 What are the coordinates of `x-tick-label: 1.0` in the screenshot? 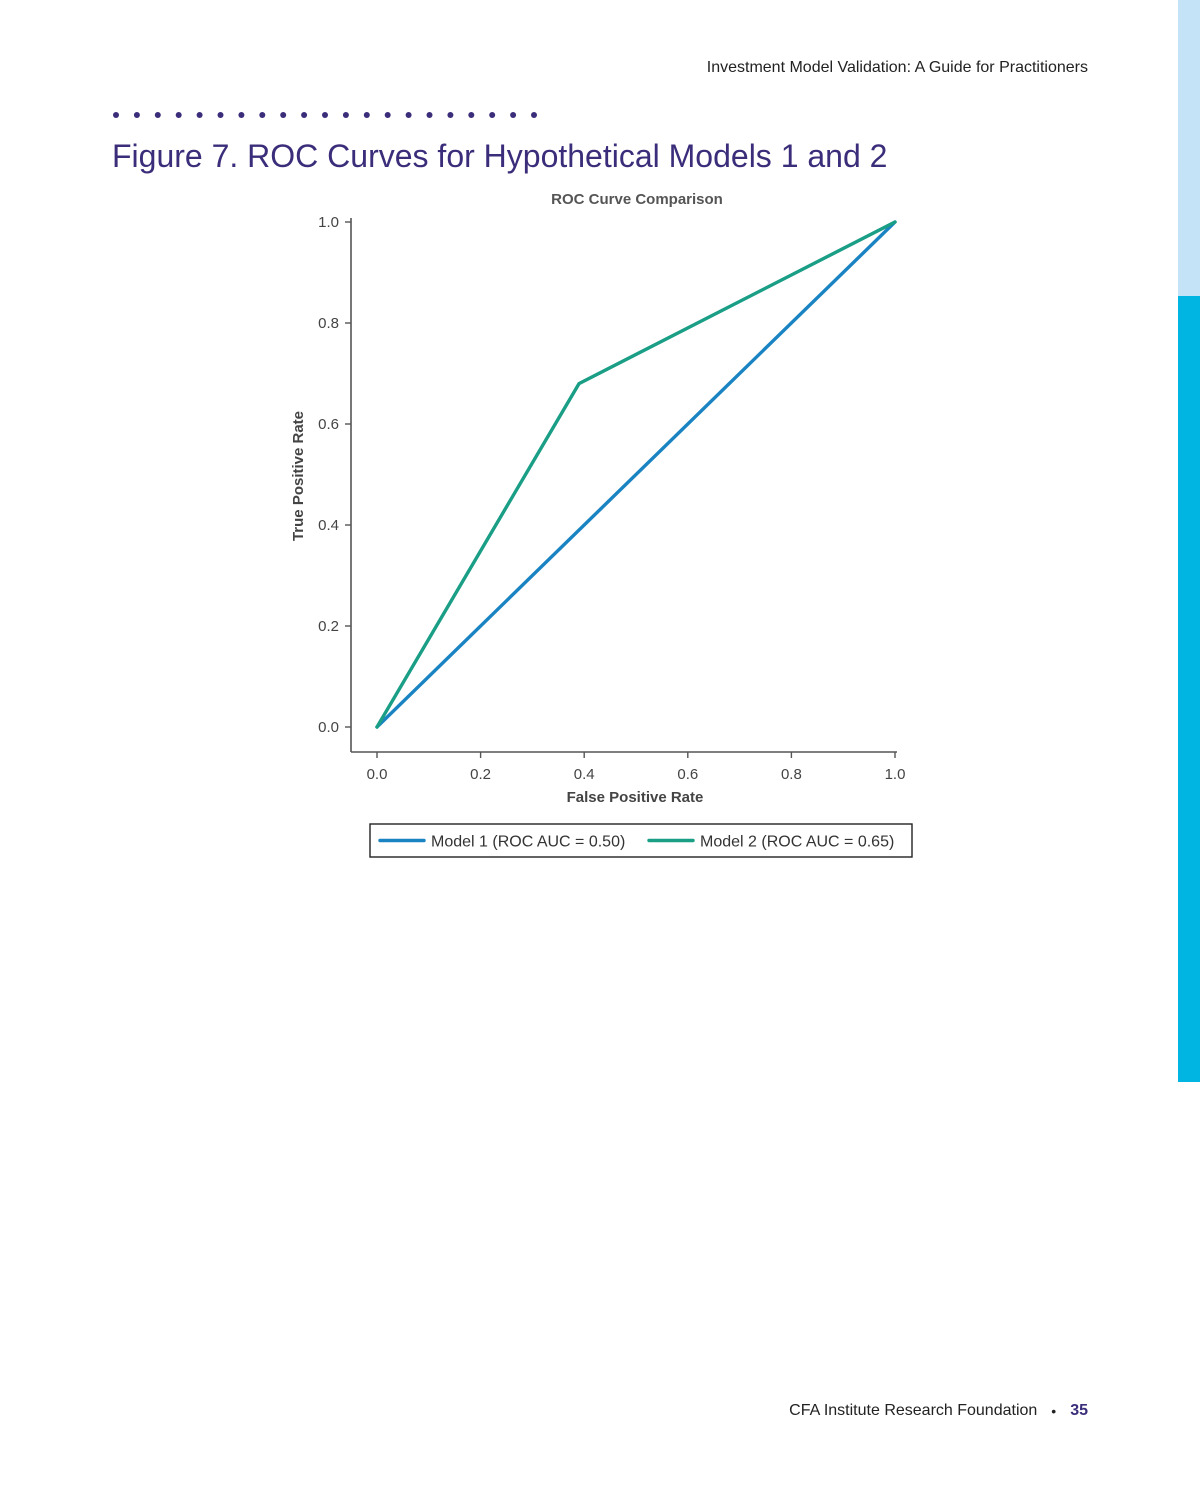 It's located at (895, 774).